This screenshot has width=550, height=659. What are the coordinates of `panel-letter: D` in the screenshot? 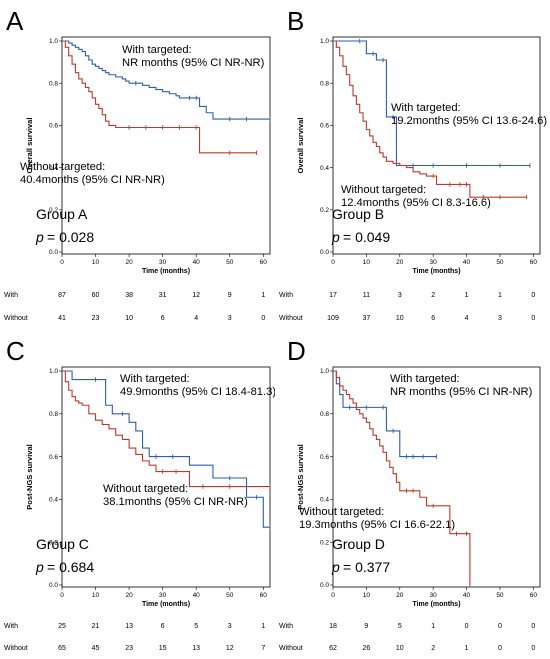 It's located at (296, 351).